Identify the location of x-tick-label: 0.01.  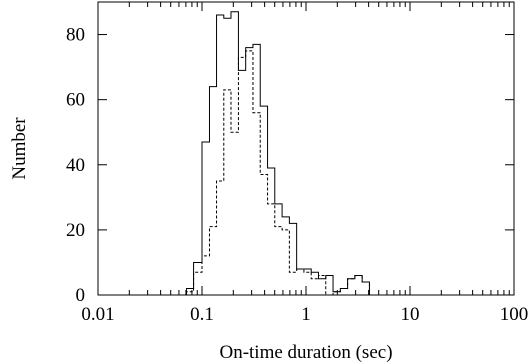
(97, 314).